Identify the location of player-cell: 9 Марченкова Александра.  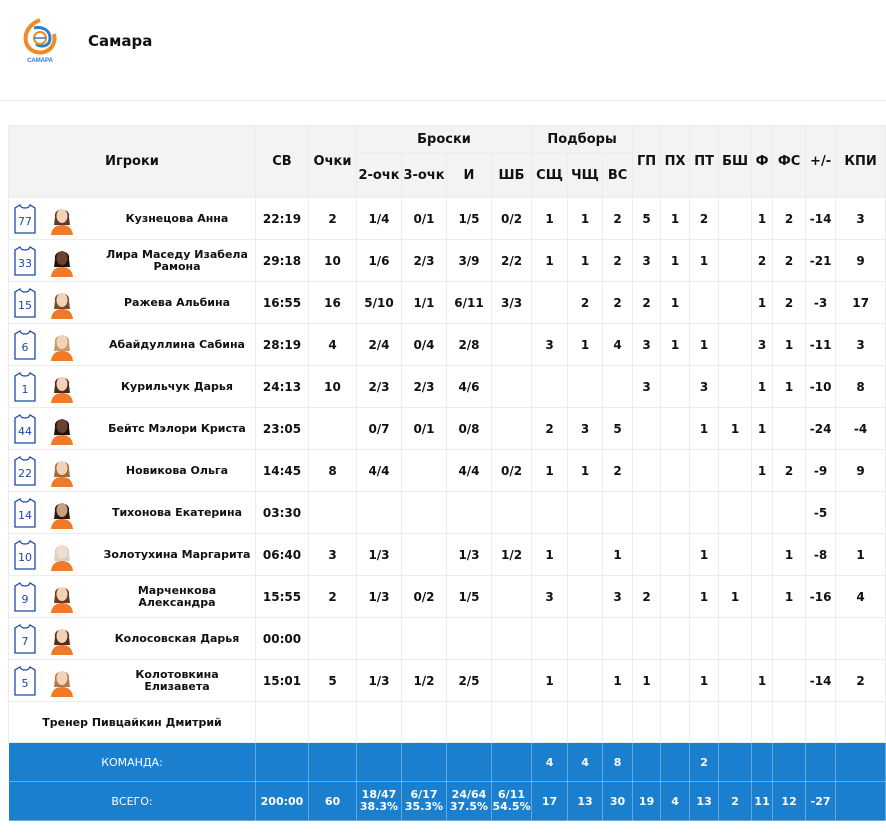
(132, 596).